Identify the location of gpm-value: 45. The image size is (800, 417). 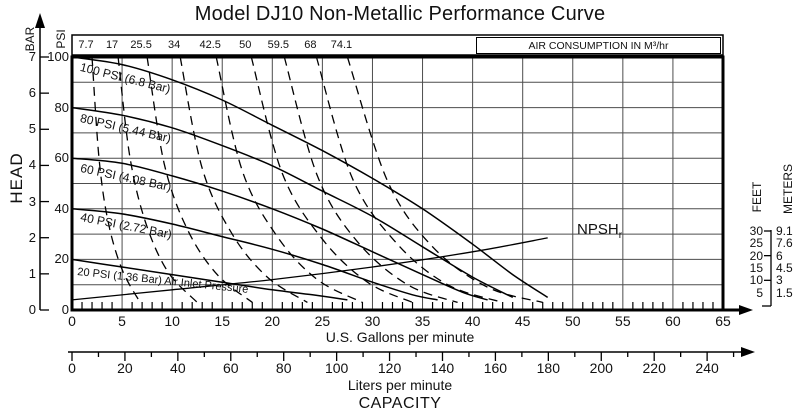
(522, 321).